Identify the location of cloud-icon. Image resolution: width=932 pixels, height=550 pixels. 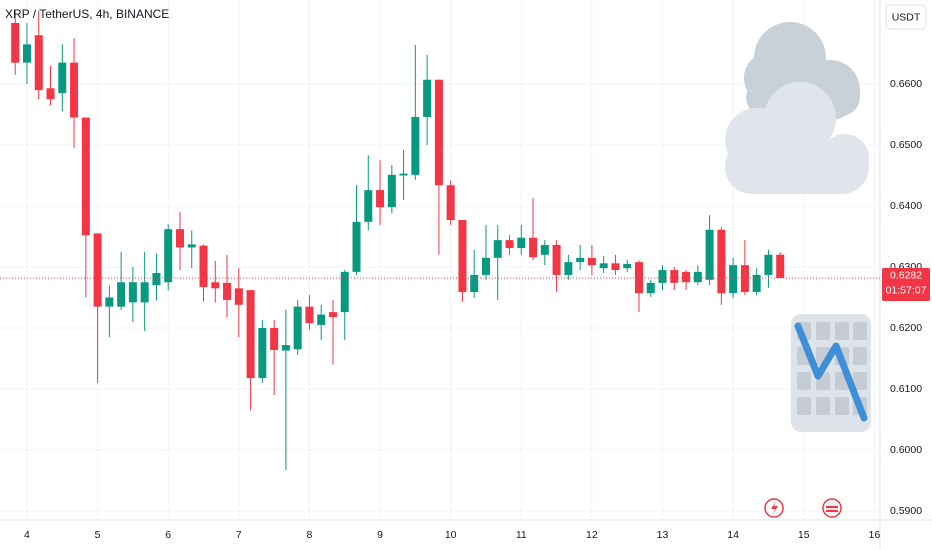
(797, 108).